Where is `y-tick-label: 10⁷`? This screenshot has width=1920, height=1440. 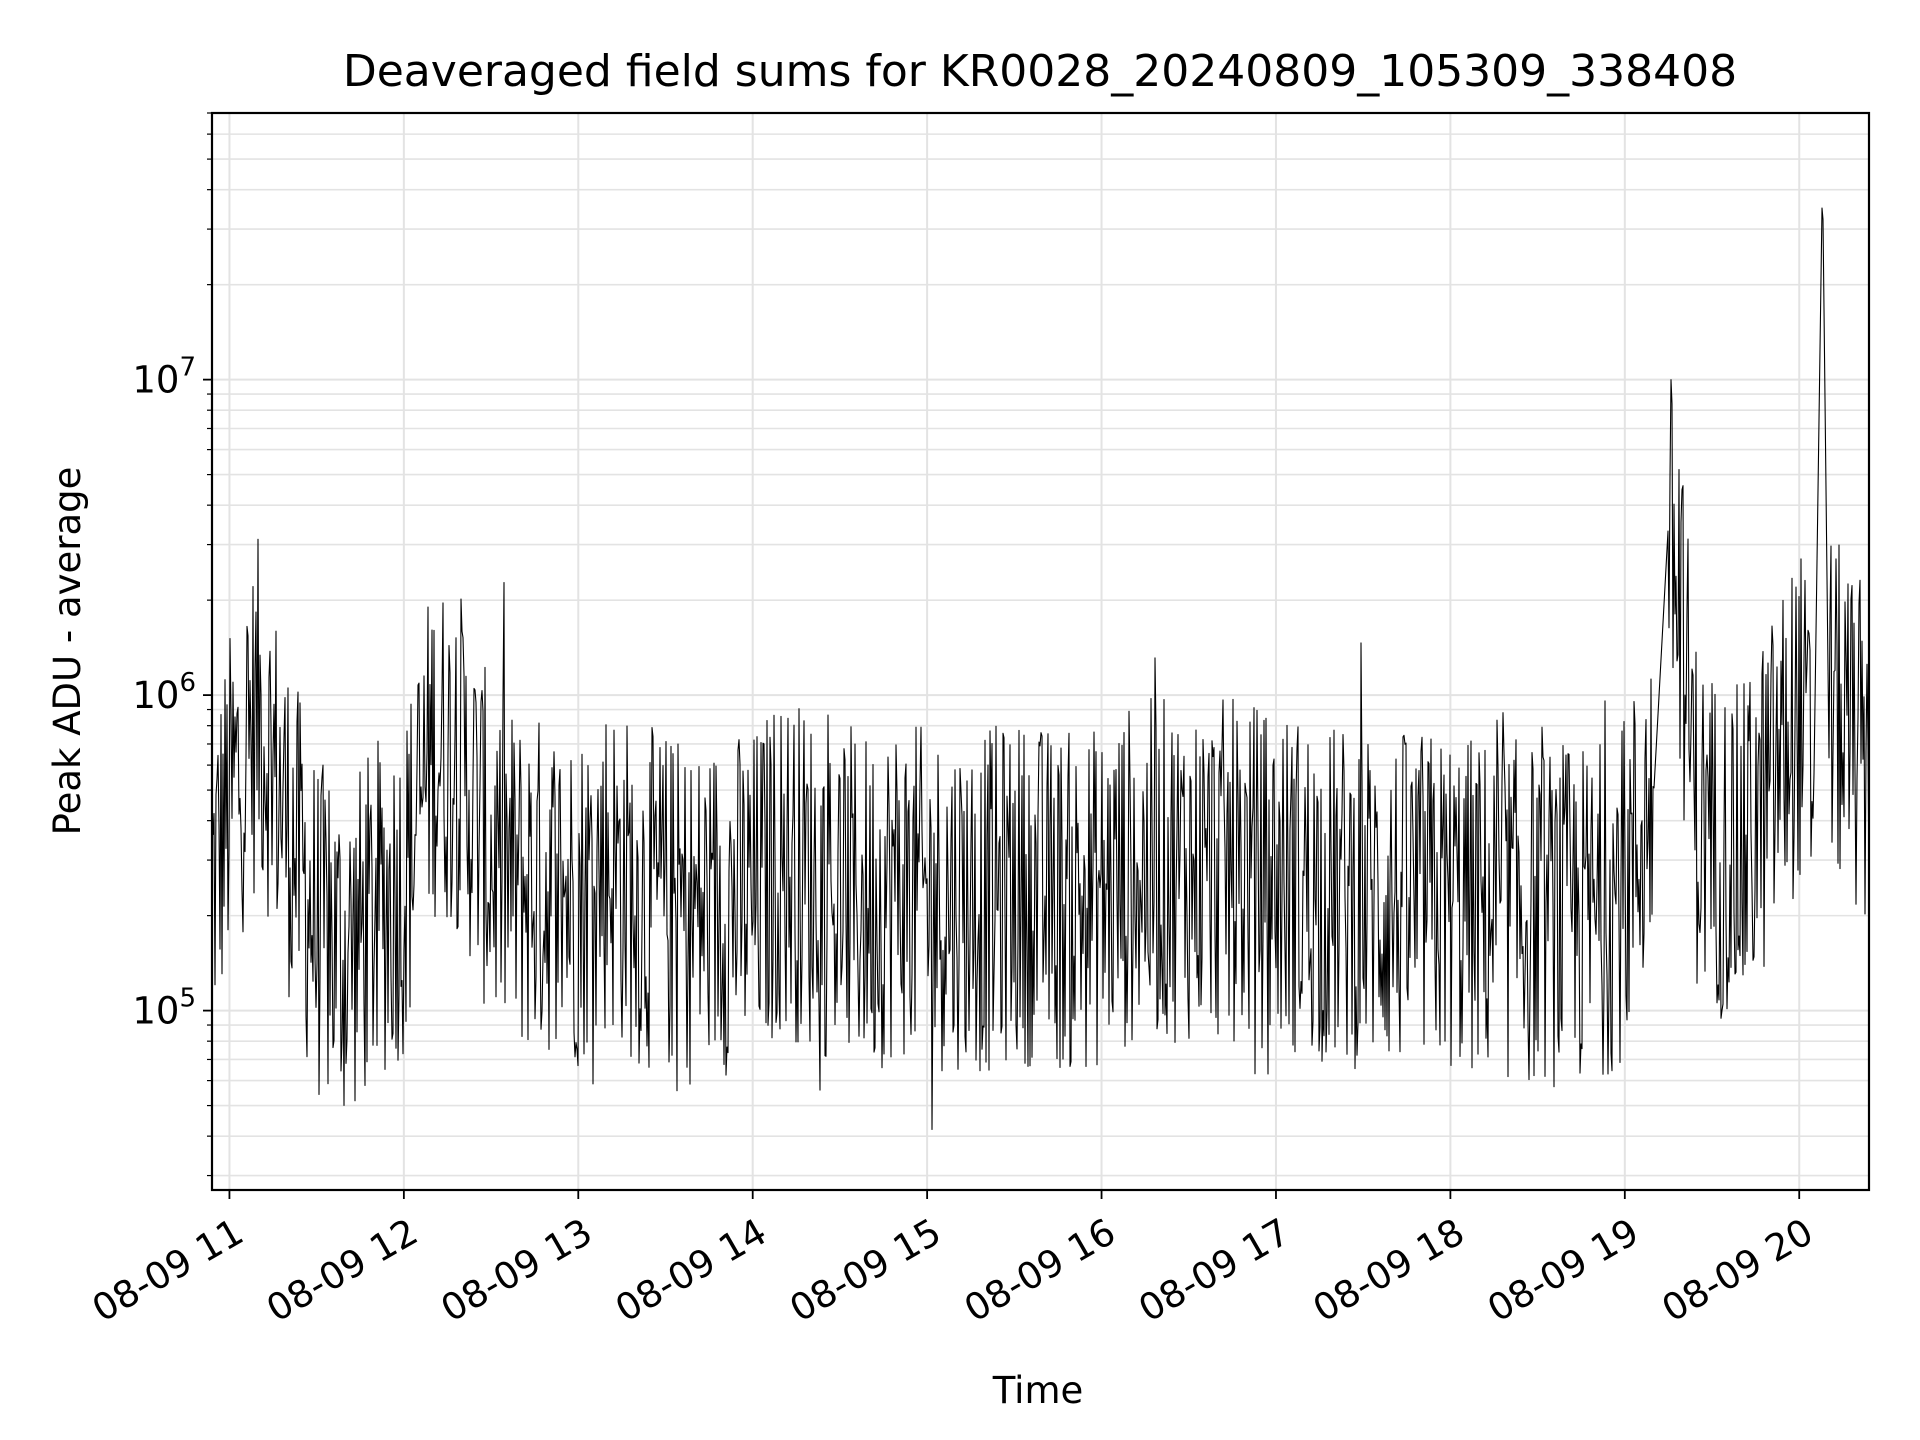
y-tick-label: 10⁷ is located at coordinates (164, 377).